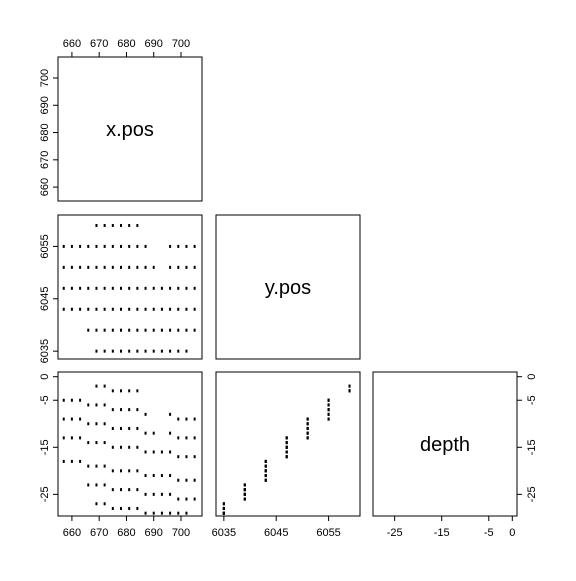 This screenshot has height=581, width=576. I want to click on tick-label: -15, so click(45, 447).